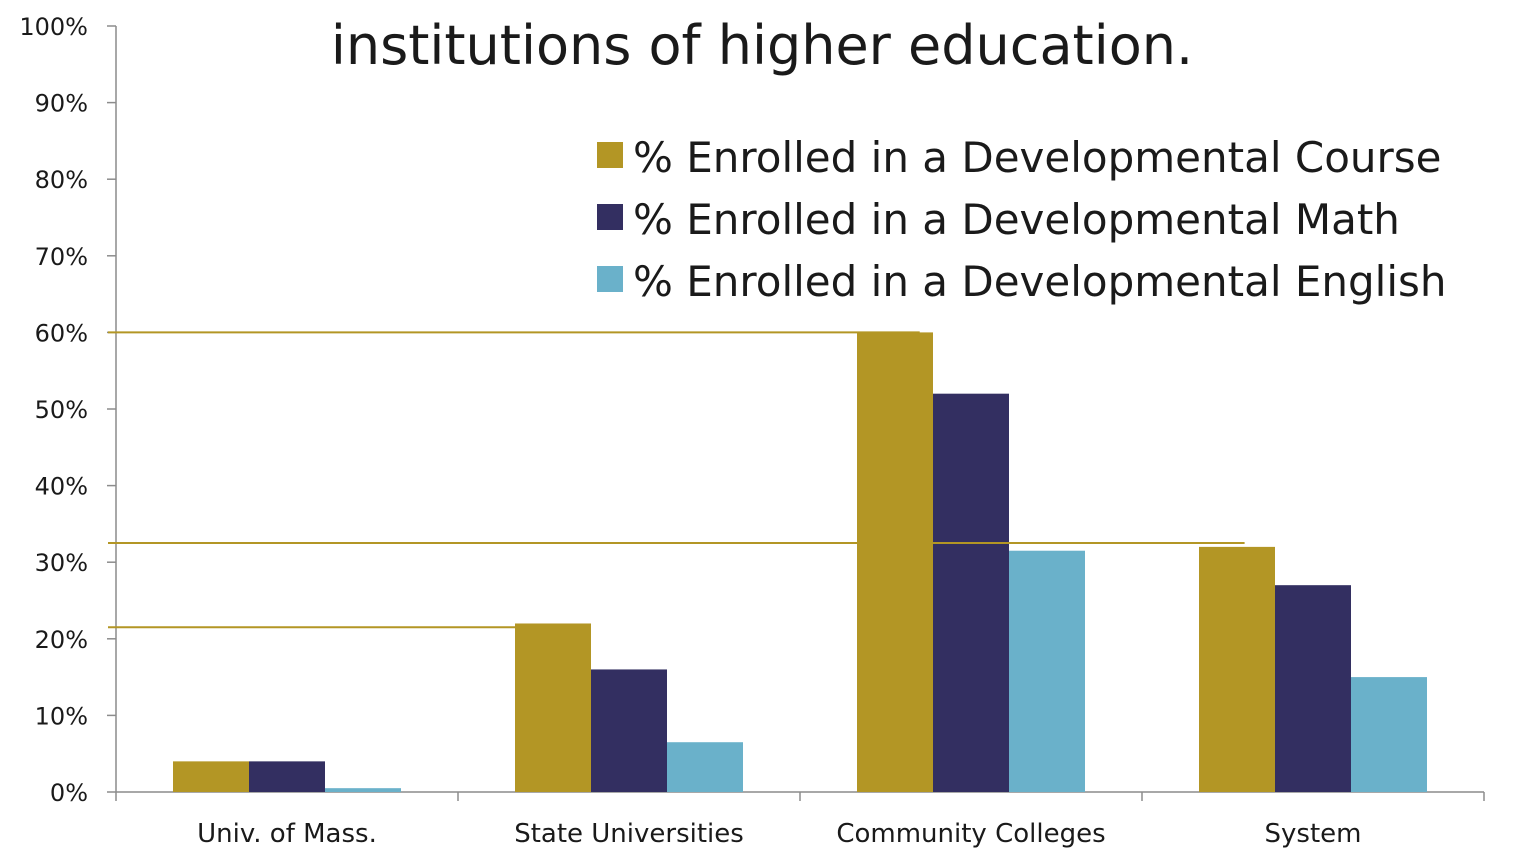  I want to click on chart-title-line-2: institutions of higher education., so click(762, 45).